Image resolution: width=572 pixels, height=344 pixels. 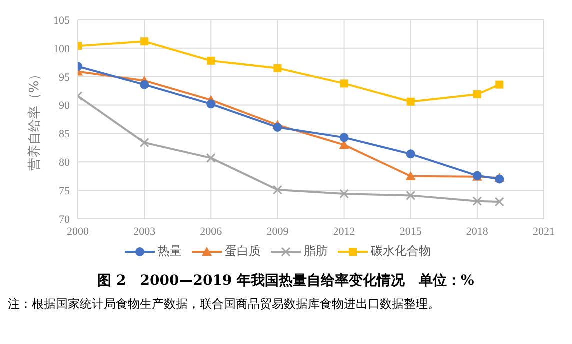 I want to click on text: 注：根据国家统计局食物生产数据，联合国商品贸易数据库食物进出口数据整理。, so click(x=224, y=304).